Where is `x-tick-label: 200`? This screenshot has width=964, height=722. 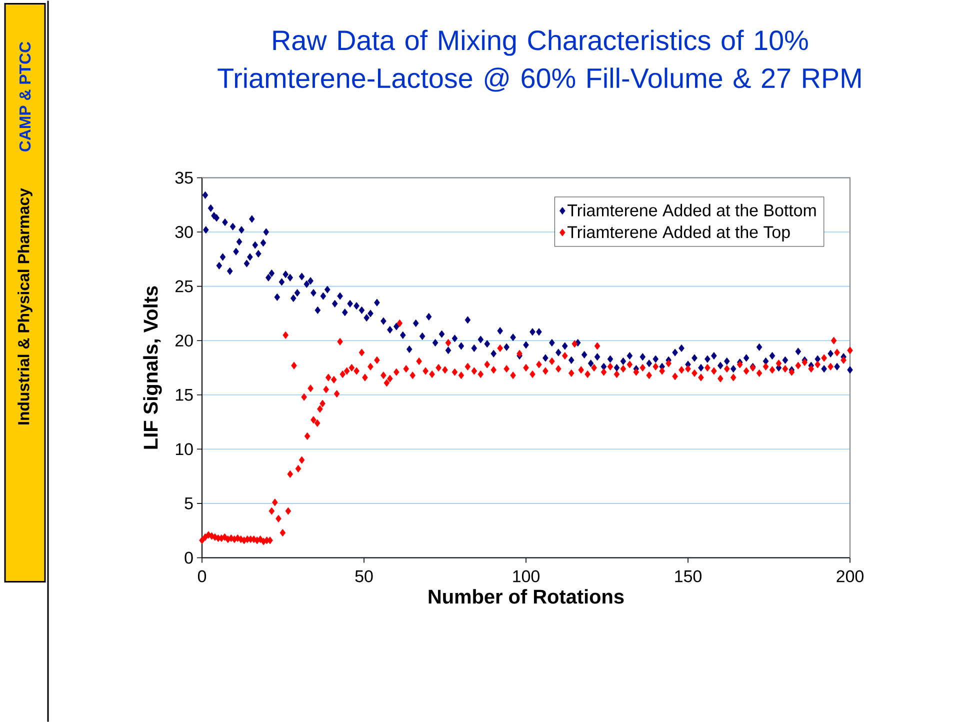
x-tick-label: 200 is located at coordinates (850, 576).